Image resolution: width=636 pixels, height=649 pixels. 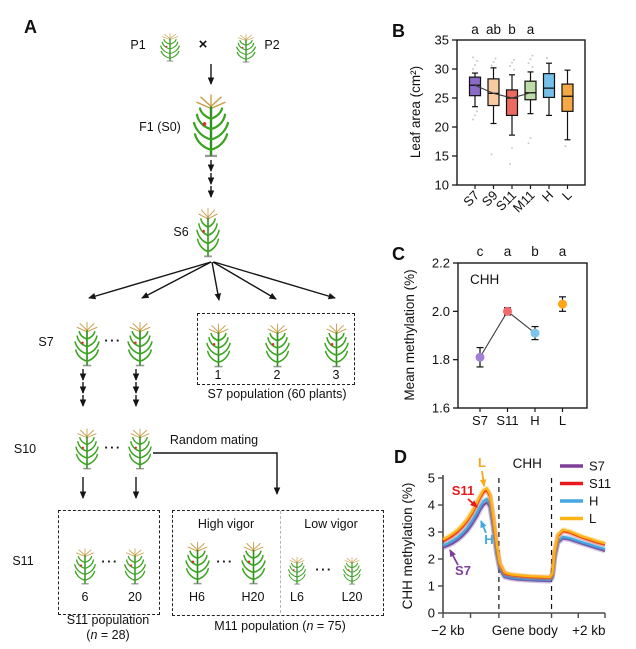 What do you see at coordinates (534, 420) in the screenshot?
I see `x-tick-label: H` at bounding box center [534, 420].